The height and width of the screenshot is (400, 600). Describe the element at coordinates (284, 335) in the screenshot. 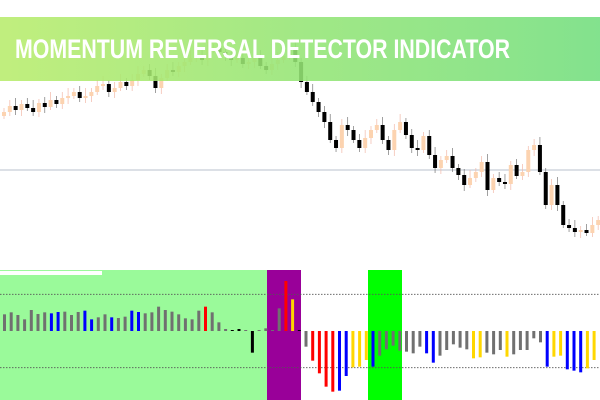

I see `reversal-zone-purple` at that location.